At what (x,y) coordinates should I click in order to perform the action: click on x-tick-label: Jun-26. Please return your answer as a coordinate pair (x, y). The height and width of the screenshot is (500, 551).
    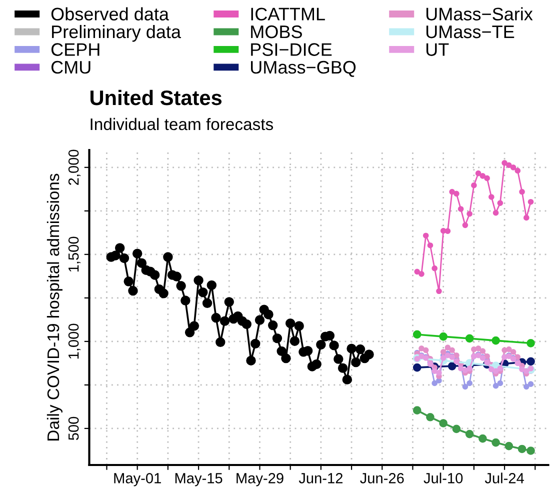
    Looking at the image, I should click on (382, 478).